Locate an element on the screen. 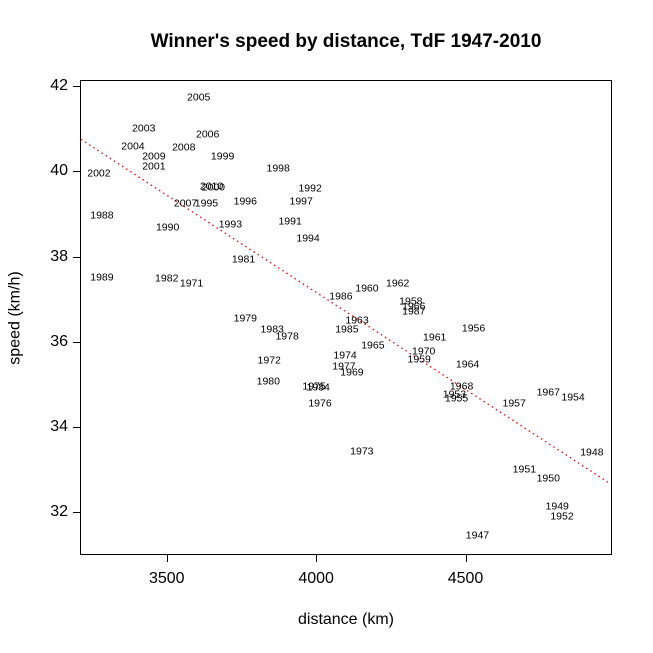 The width and height of the screenshot is (653, 653). data-point-label: 1991 is located at coordinates (290, 221).